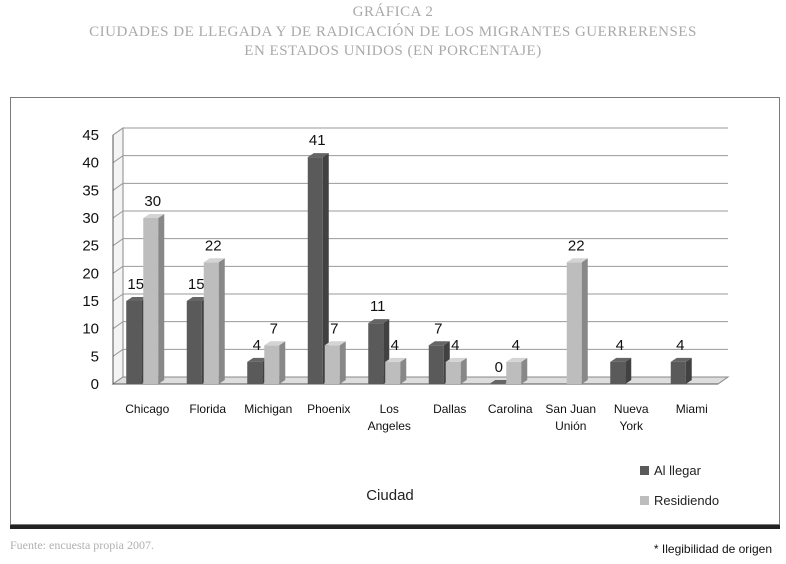  Describe the element at coordinates (147, 409) in the screenshot. I see `x-tick-label: Chicago` at that location.